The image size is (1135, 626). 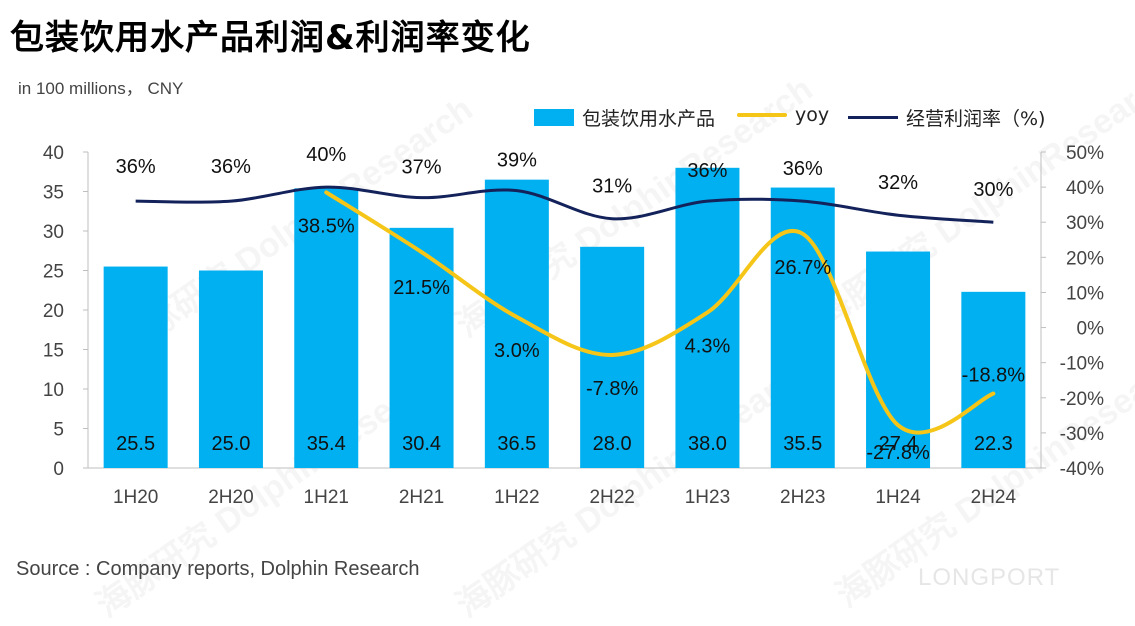 What do you see at coordinates (564, 204) in the screenshot?
I see `margin-line` at bounding box center [564, 204].